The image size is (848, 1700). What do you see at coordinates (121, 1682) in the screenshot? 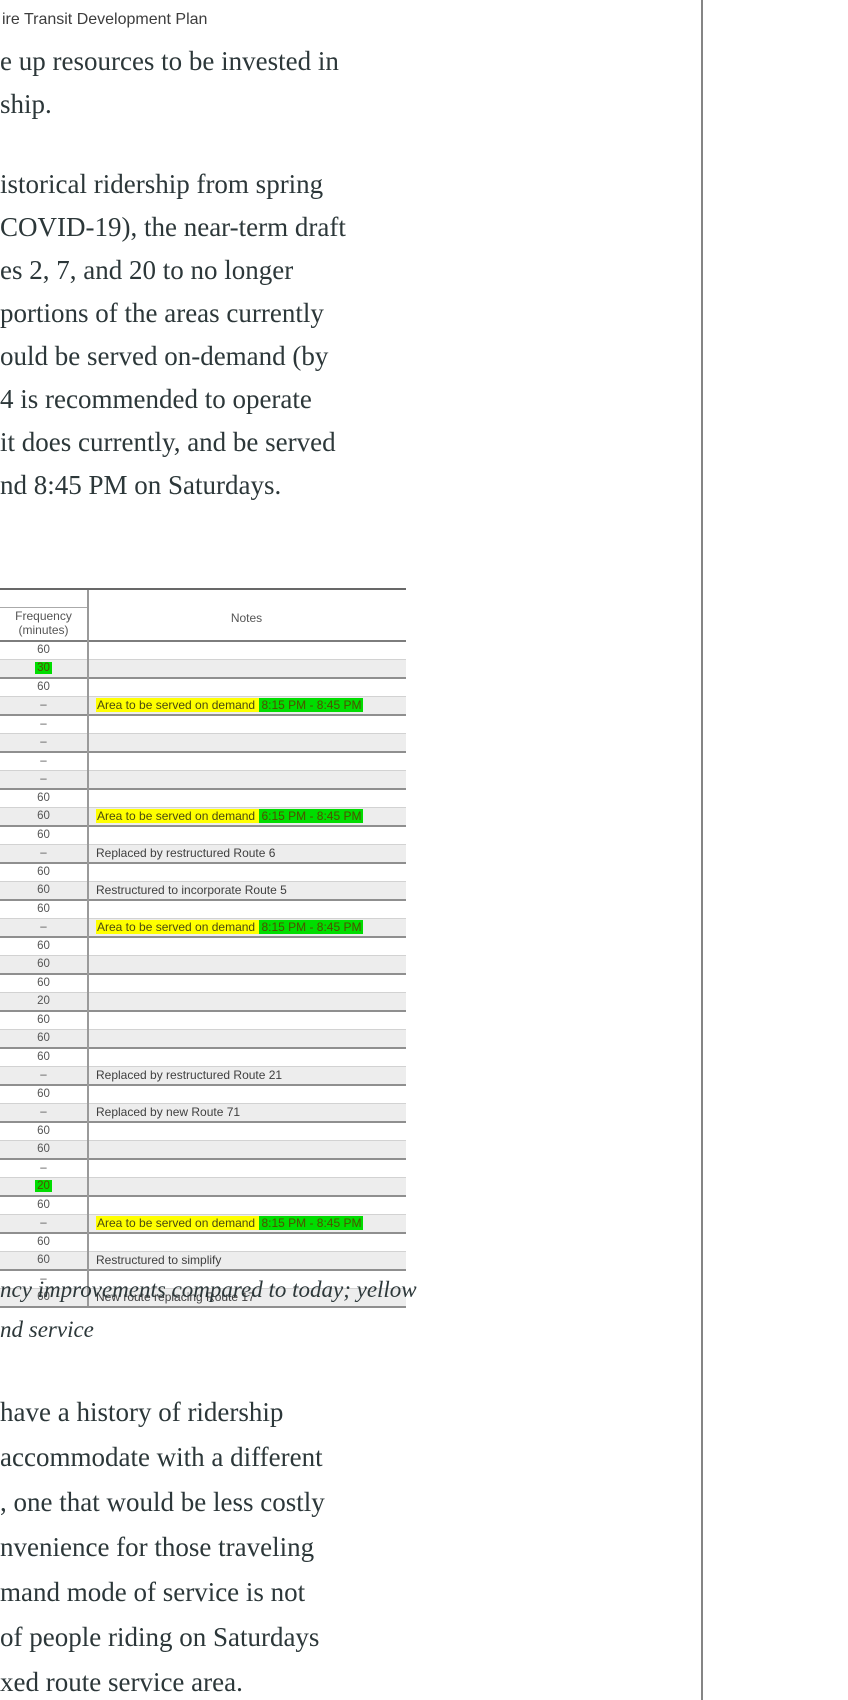
I see `text-line: xed route service area.` at bounding box center [121, 1682].